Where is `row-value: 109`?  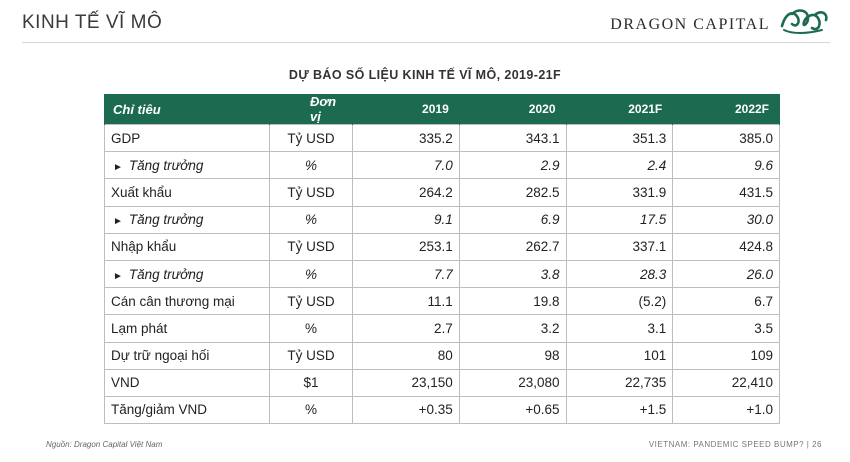
row-value: 109 is located at coordinates (726, 355).